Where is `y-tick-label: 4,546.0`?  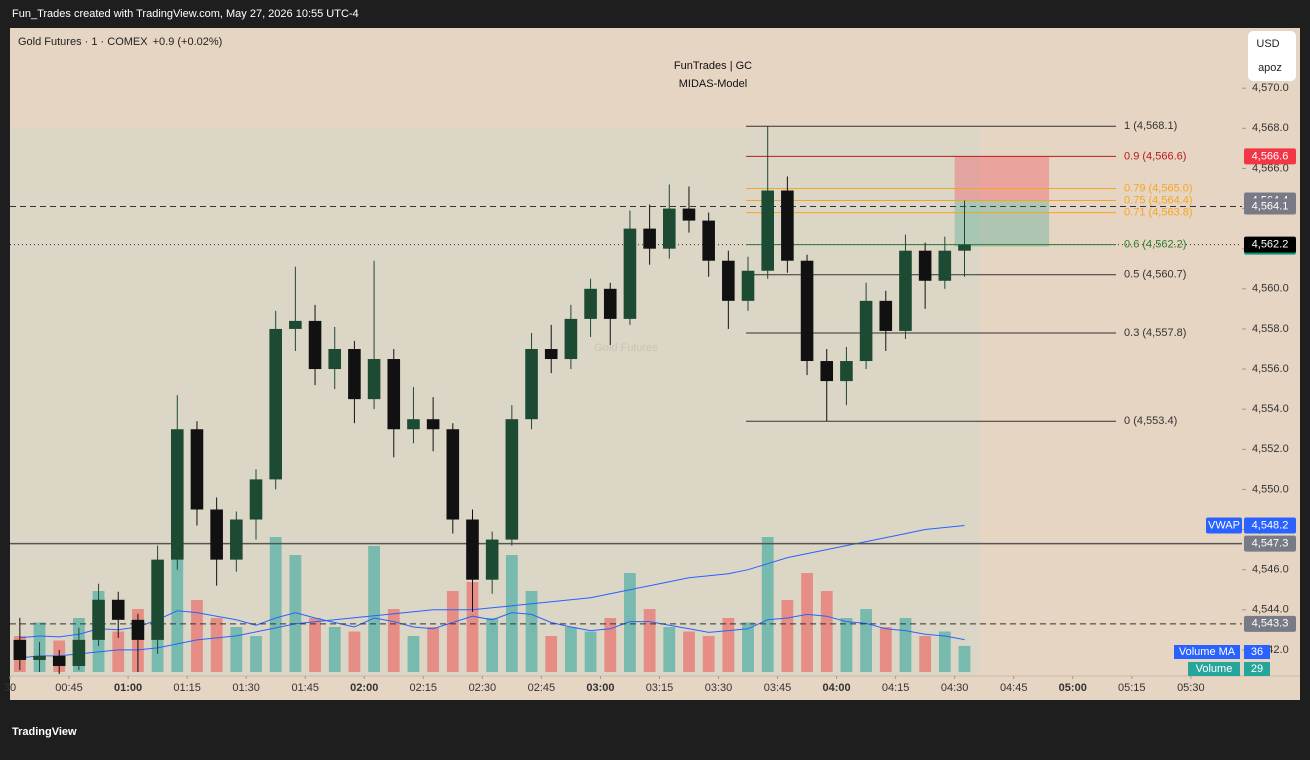 y-tick-label: 4,546.0 is located at coordinates (1270, 570).